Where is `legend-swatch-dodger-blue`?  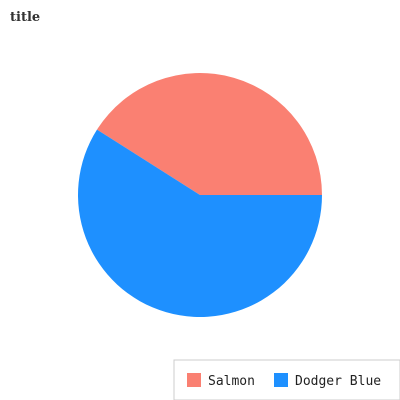 legend-swatch-dodger-blue is located at coordinates (281, 380).